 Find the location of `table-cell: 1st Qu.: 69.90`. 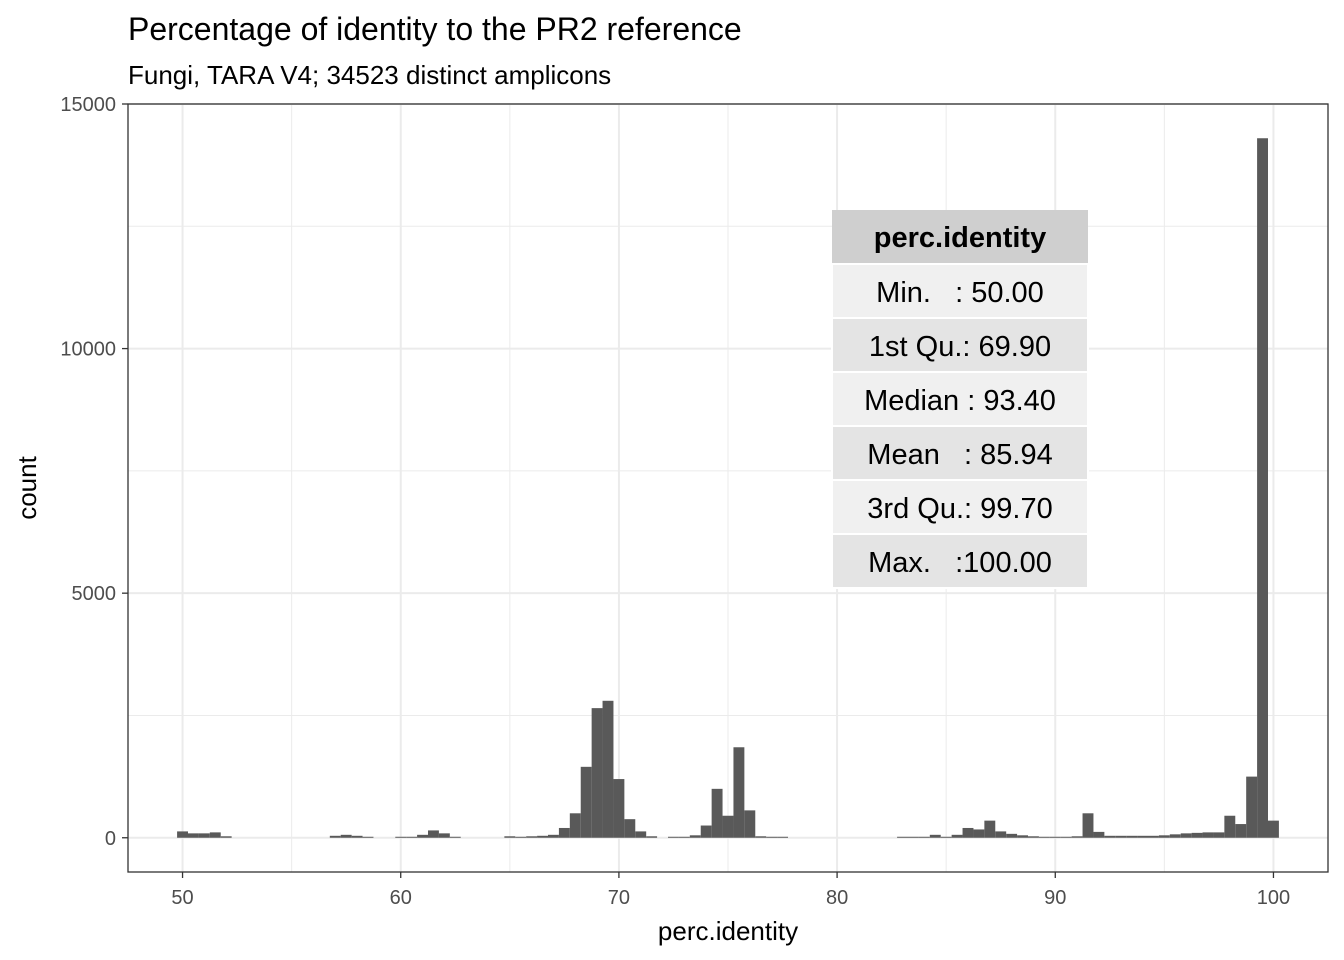

table-cell: 1st Qu.: 69.90 is located at coordinates (960, 347).